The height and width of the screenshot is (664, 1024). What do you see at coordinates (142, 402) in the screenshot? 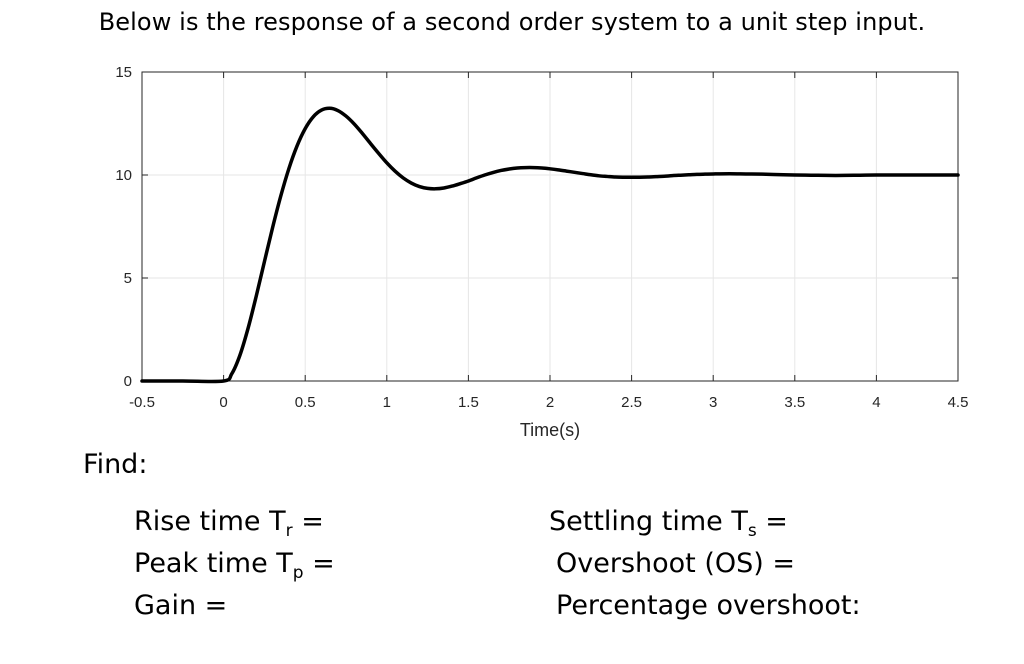
I see `x-tick-label: -0.5` at bounding box center [142, 402].